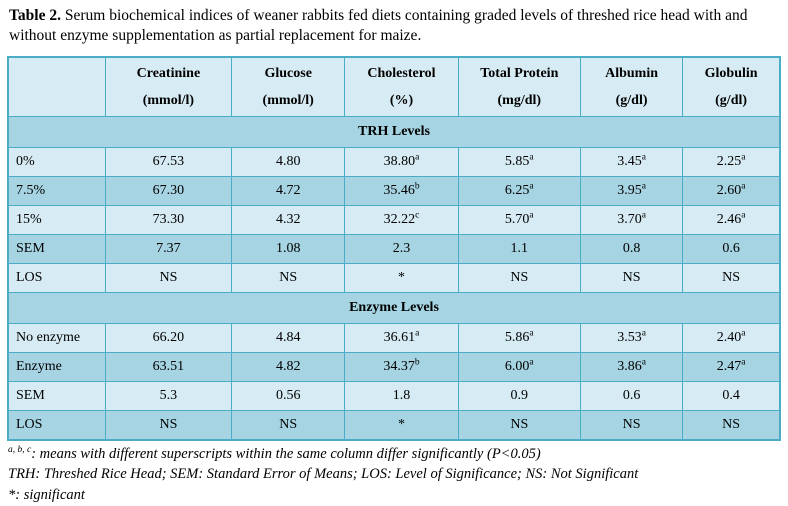  Describe the element at coordinates (56, 219) in the screenshot. I see `row-label: 15%` at that location.